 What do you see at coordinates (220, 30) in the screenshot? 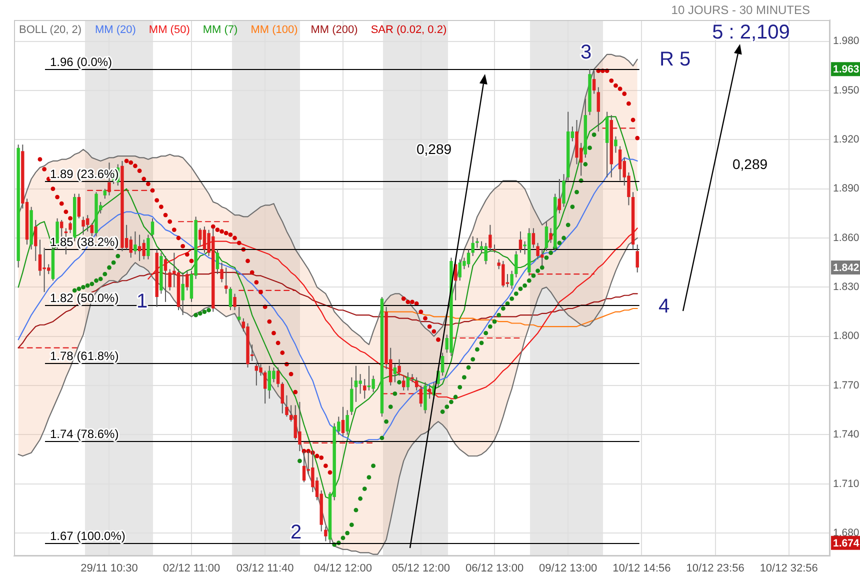
I see `text: MM (7)` at bounding box center [220, 30].